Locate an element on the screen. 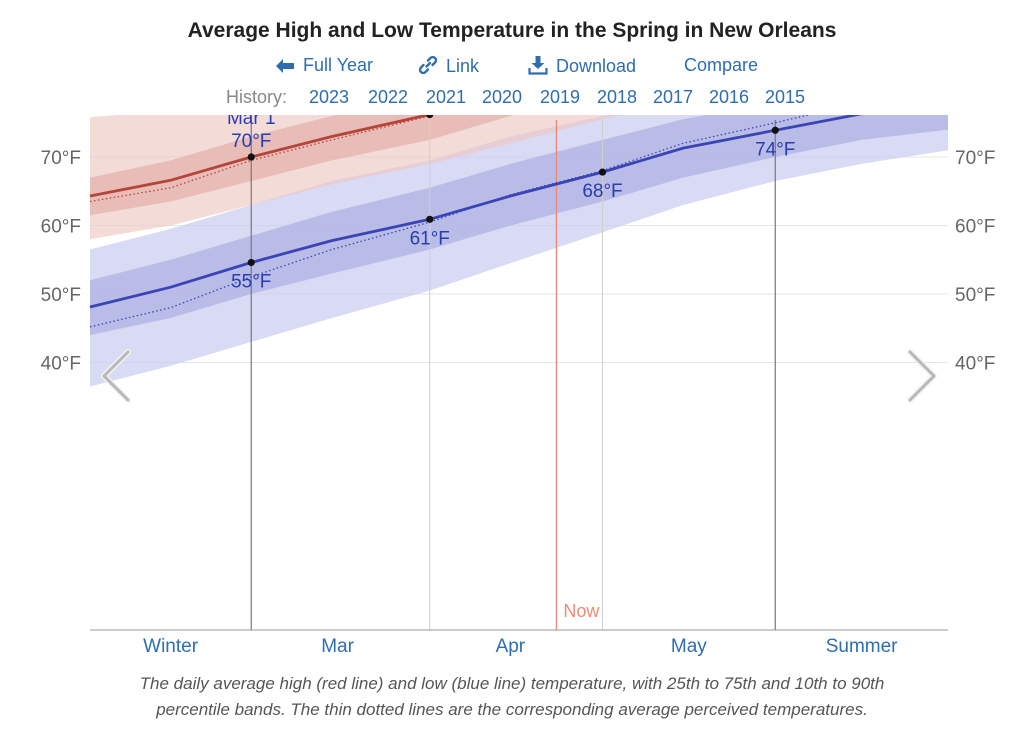 The image size is (1024, 731). history-year-2019: 2019 is located at coordinates (560, 97).